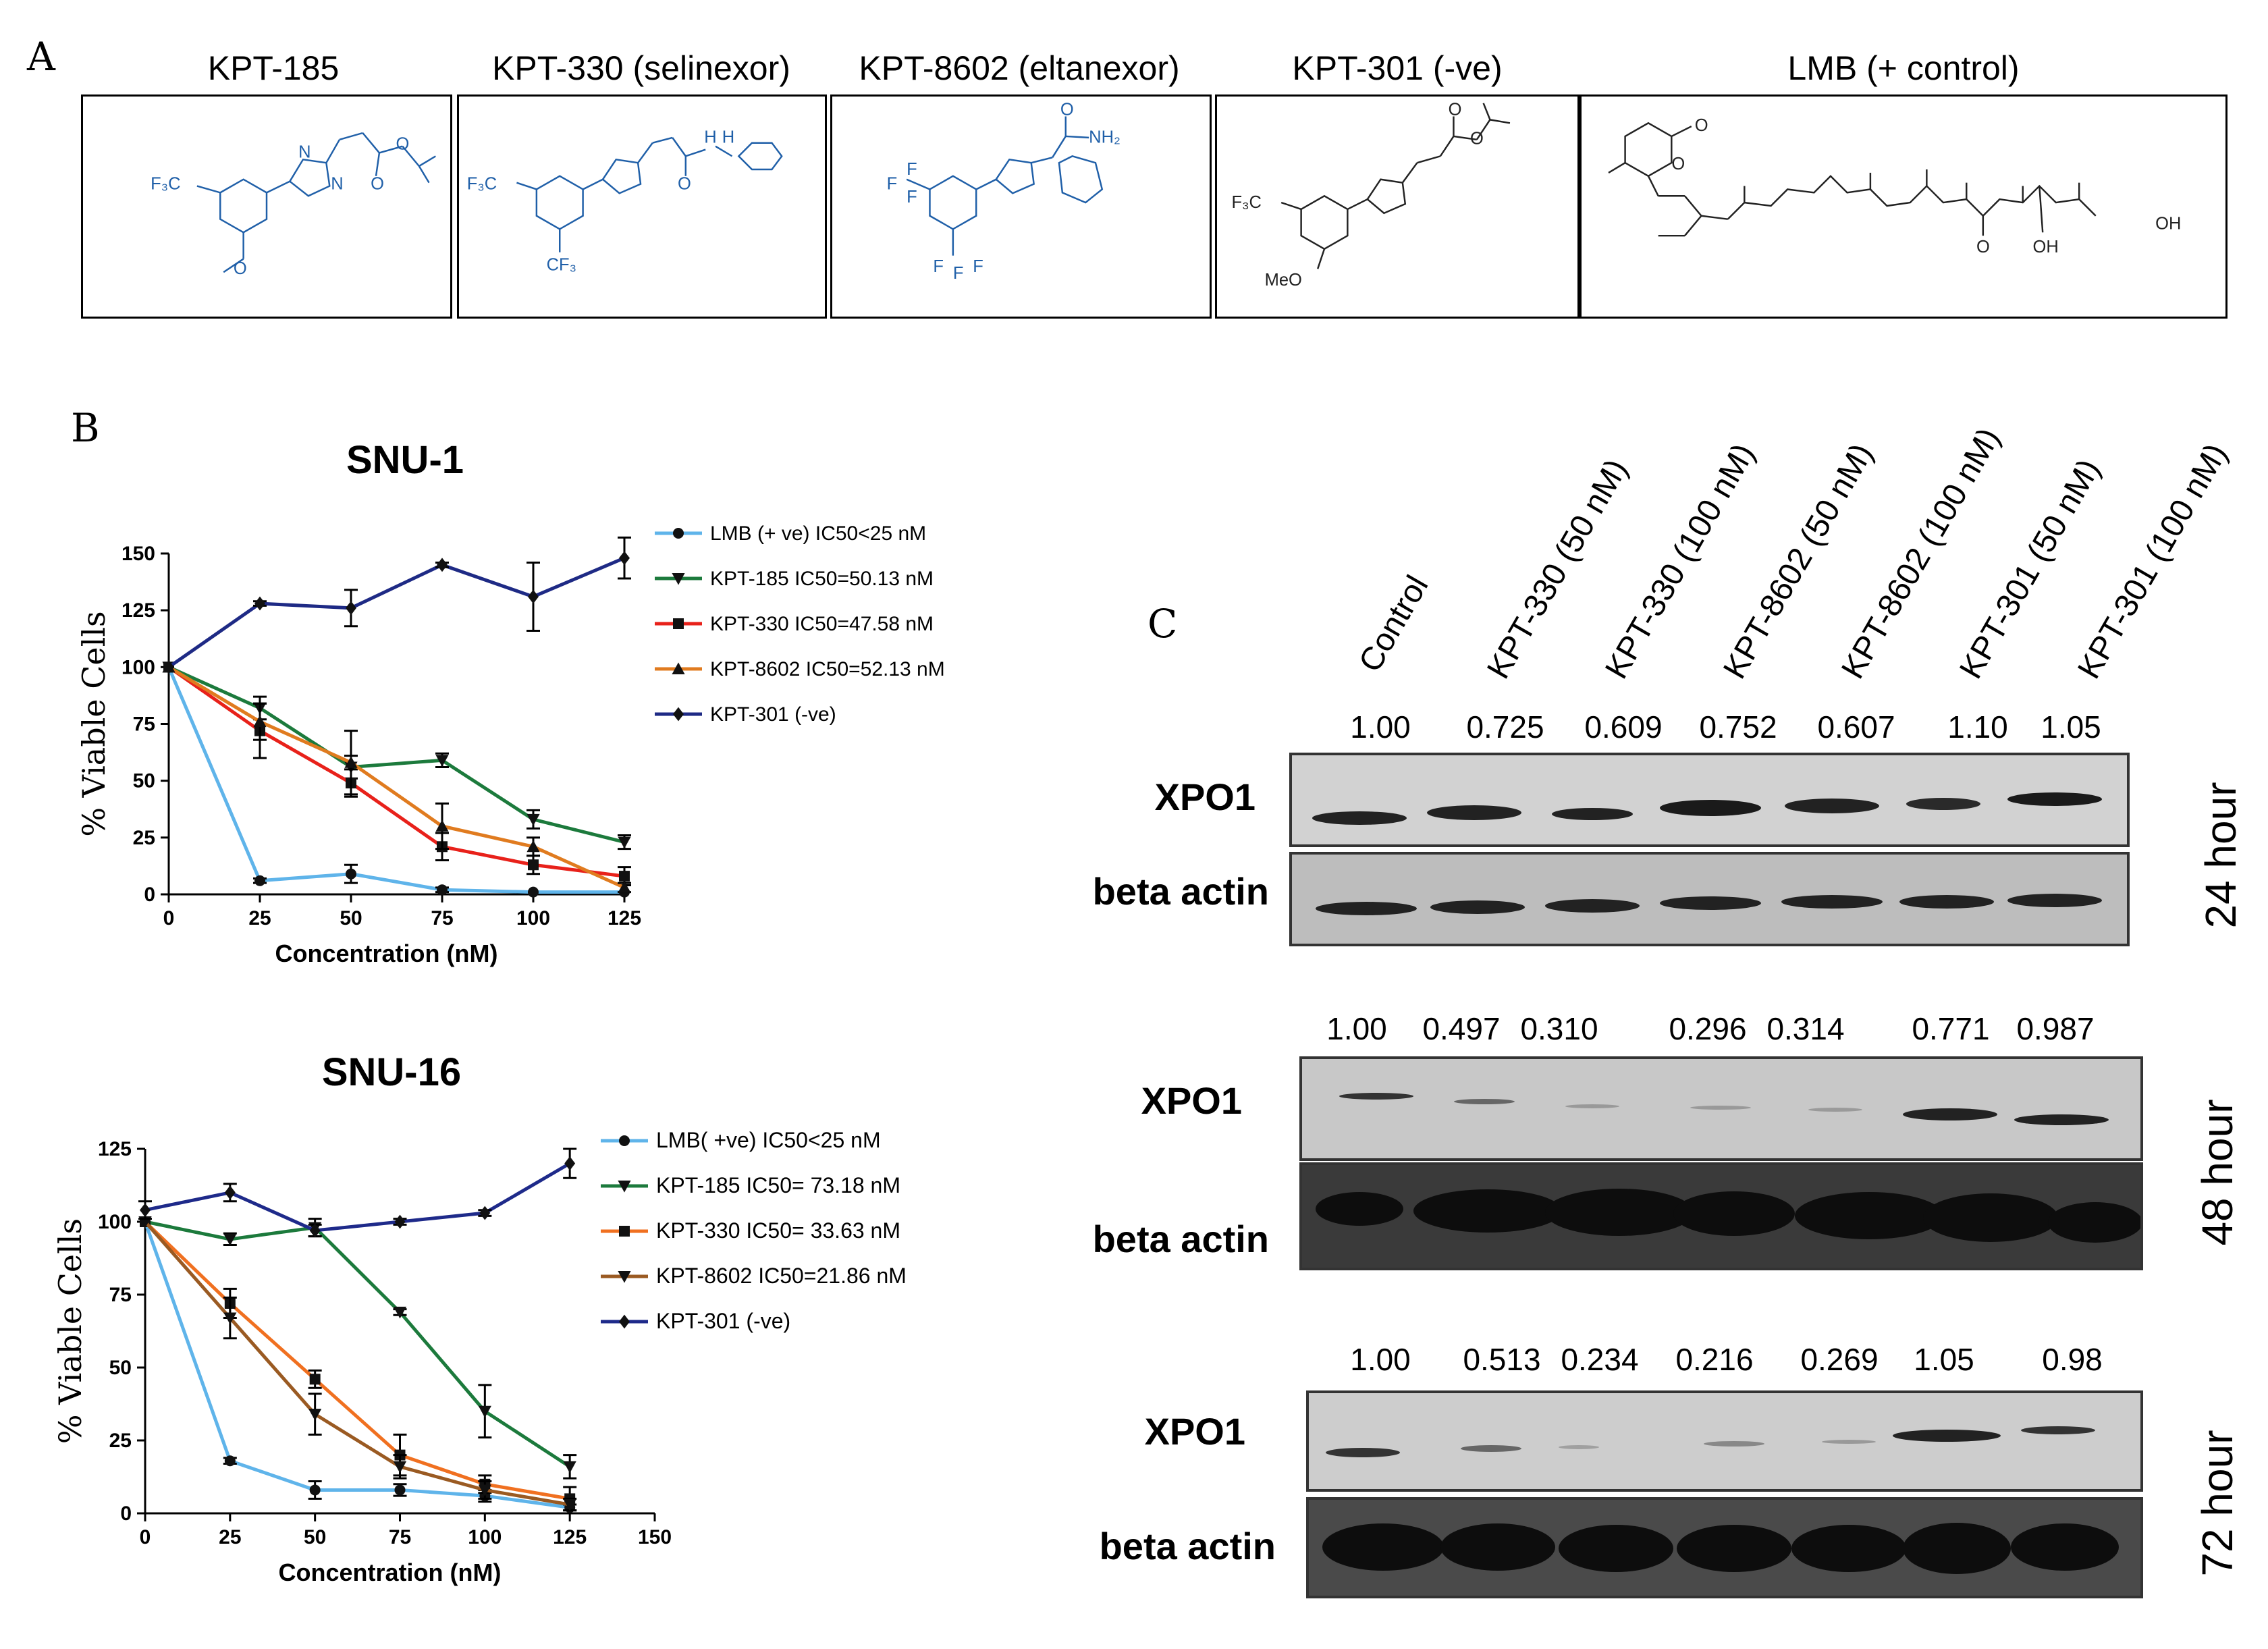 This screenshot has height=1649, width=2268. What do you see at coordinates (145, 1537) in the screenshot?
I see `c1-xtick-label-0: 0` at bounding box center [145, 1537].